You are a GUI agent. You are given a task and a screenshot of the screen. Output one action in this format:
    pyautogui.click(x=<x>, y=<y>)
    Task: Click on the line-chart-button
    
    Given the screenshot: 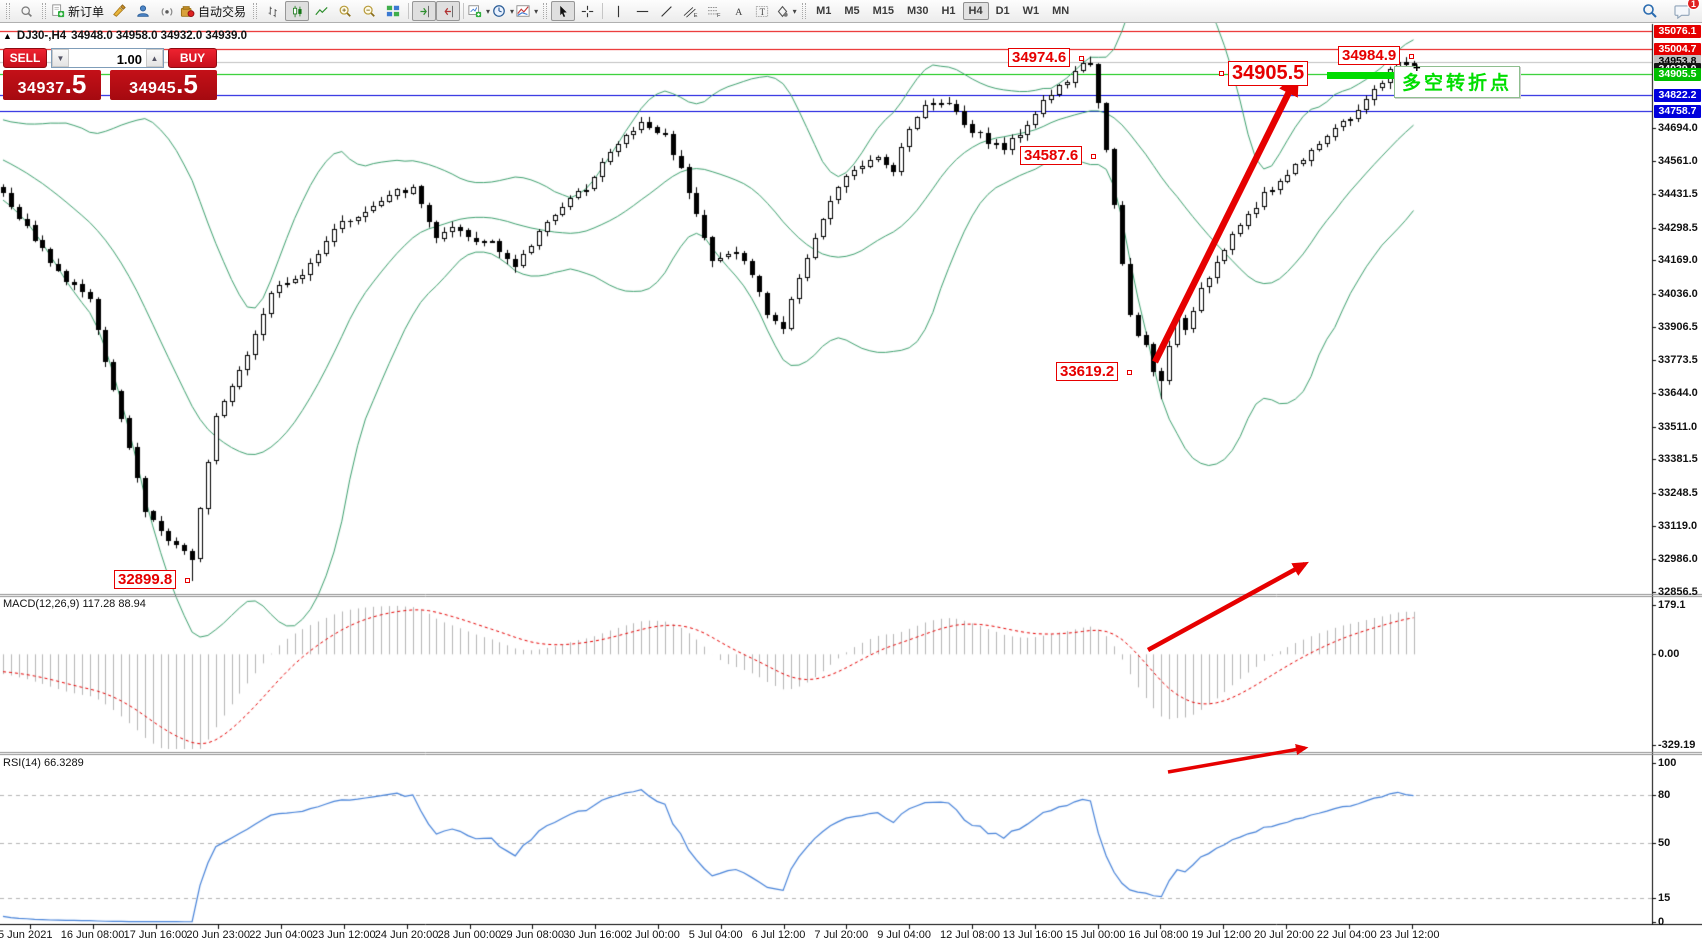 What is the action you would take?
    pyautogui.click(x=321, y=11)
    